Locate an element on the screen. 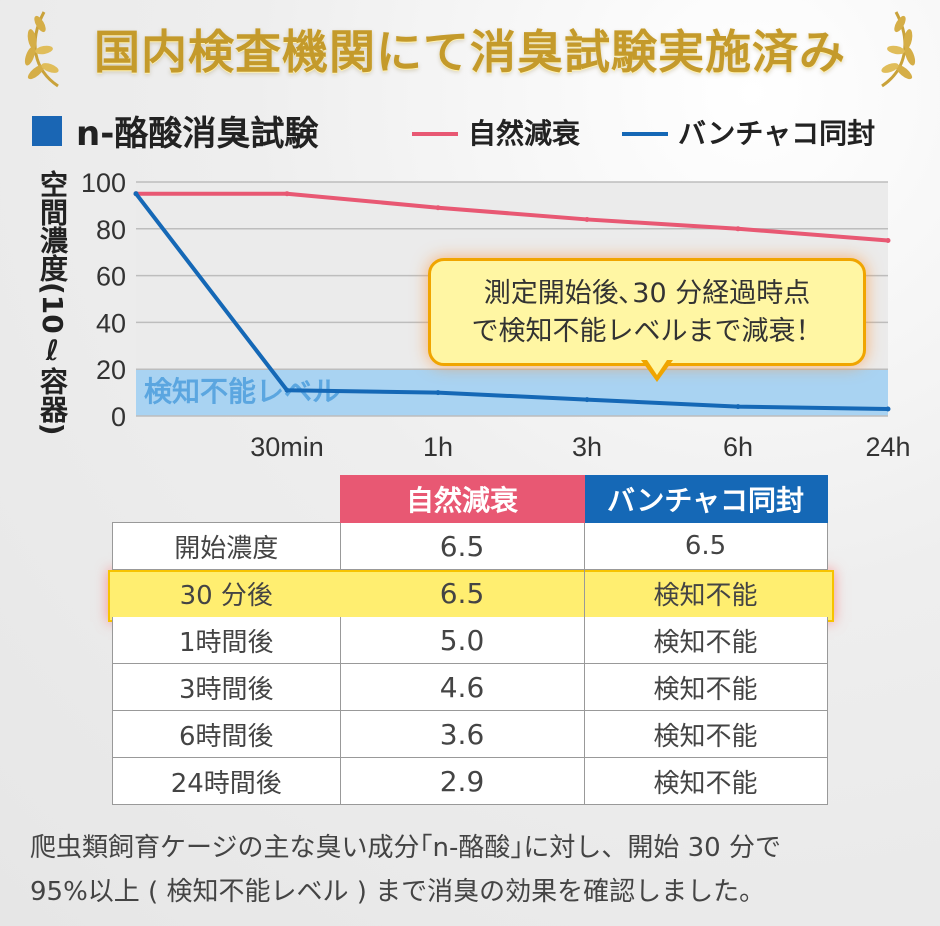 The height and width of the screenshot is (926, 940). table-cell-natural: 5.0 is located at coordinates (462, 640).